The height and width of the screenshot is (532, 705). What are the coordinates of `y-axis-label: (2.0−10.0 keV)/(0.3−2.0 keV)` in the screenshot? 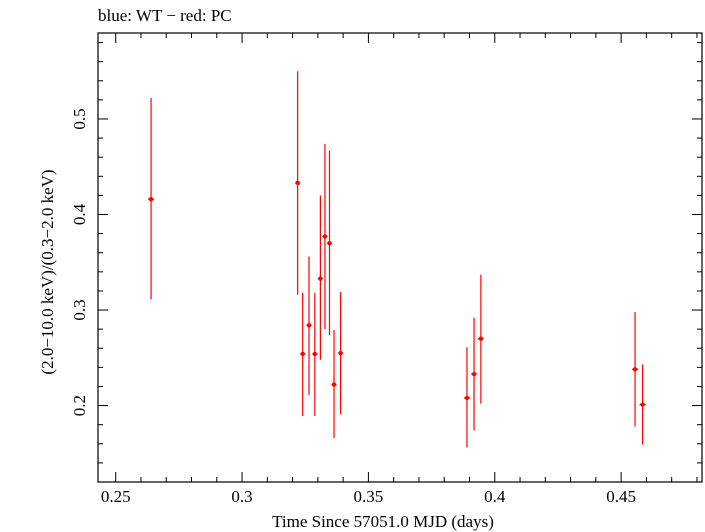 It's located at (47, 271).